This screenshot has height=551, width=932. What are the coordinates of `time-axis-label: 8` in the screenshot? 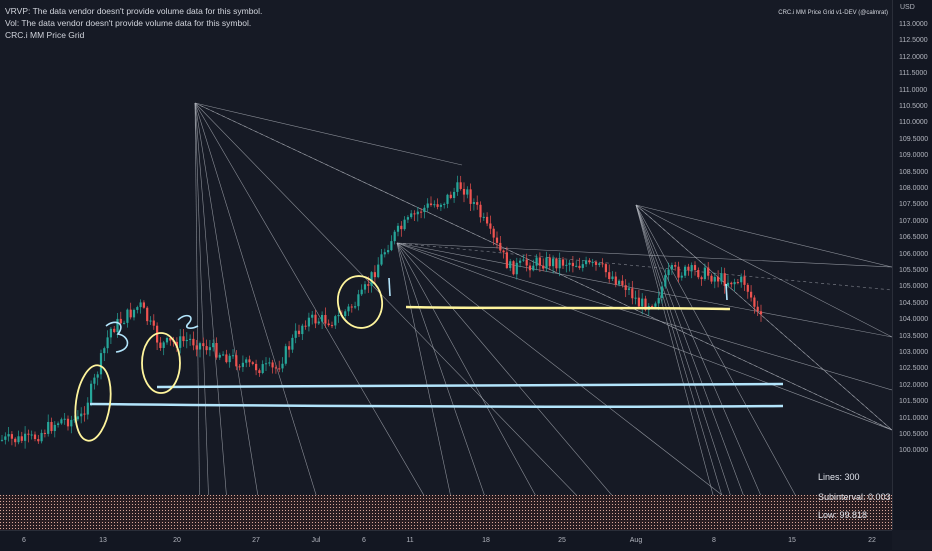 It's located at (714, 540).